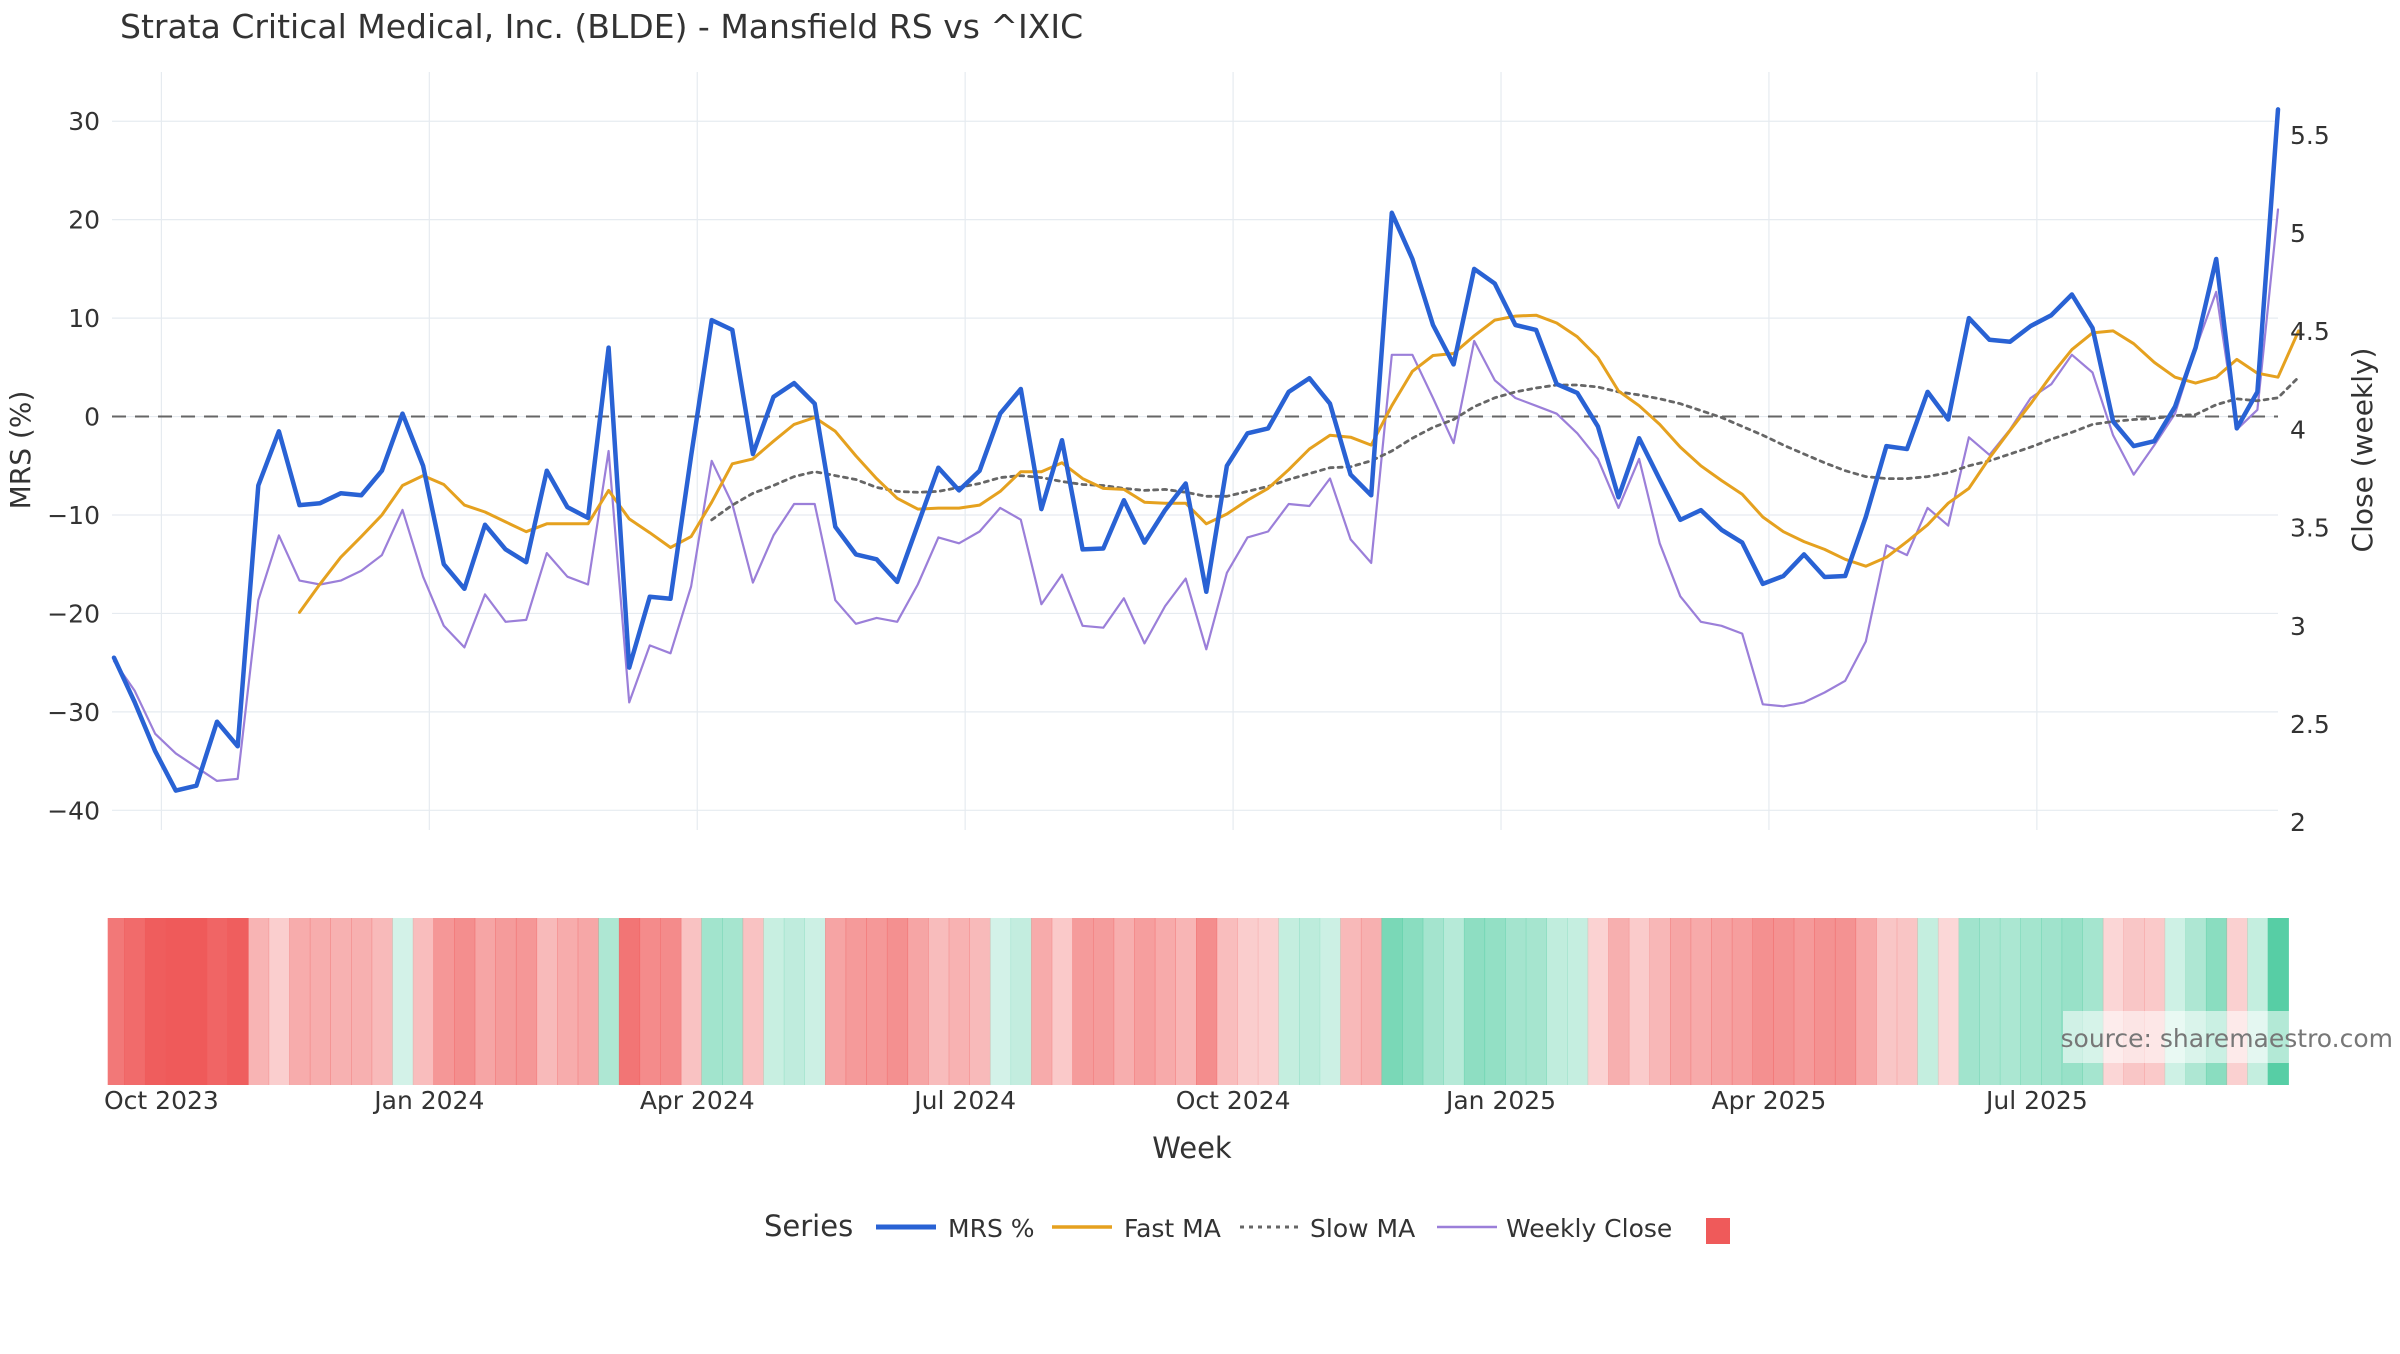 The image size is (2400, 1354). What do you see at coordinates (808, 1226) in the screenshot?
I see `legend-title: Series` at bounding box center [808, 1226].